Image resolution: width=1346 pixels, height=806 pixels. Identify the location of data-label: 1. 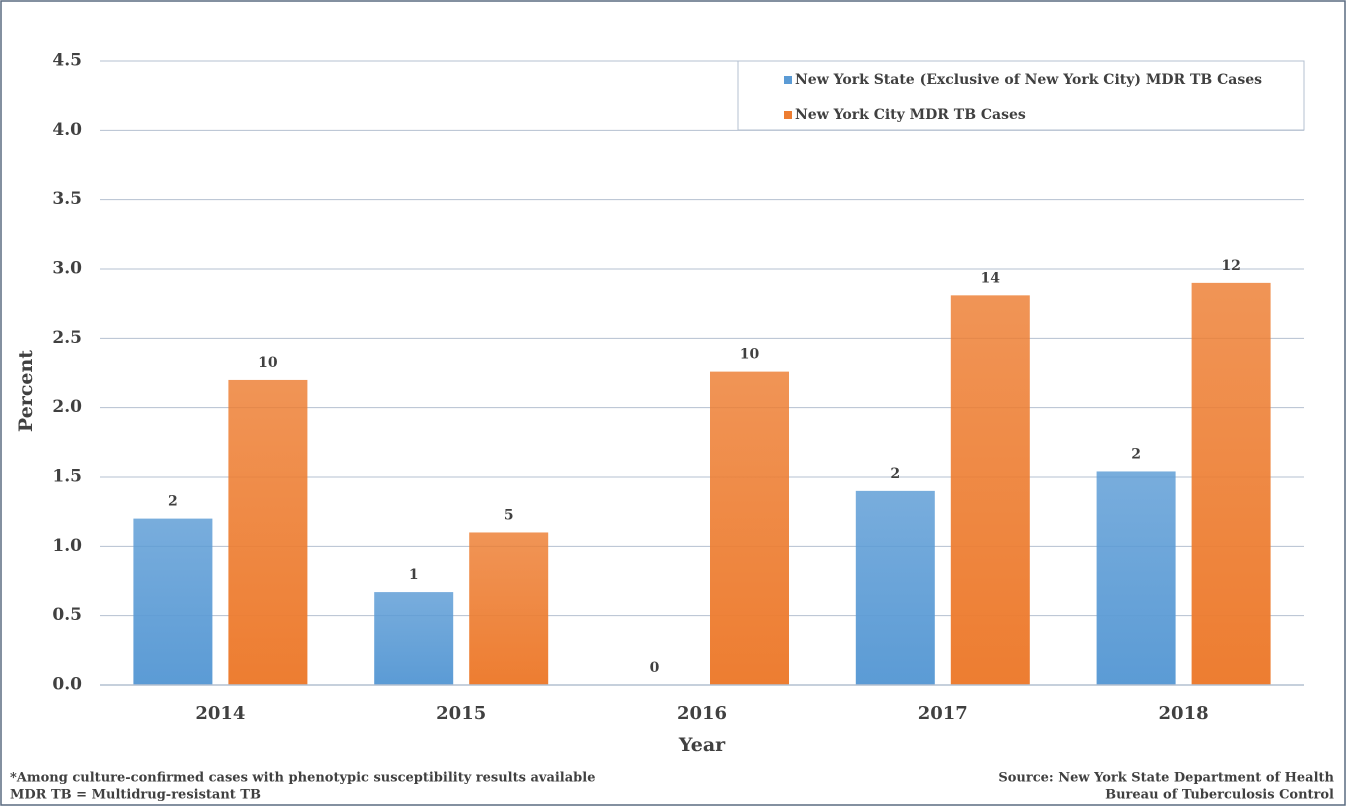
(414, 575).